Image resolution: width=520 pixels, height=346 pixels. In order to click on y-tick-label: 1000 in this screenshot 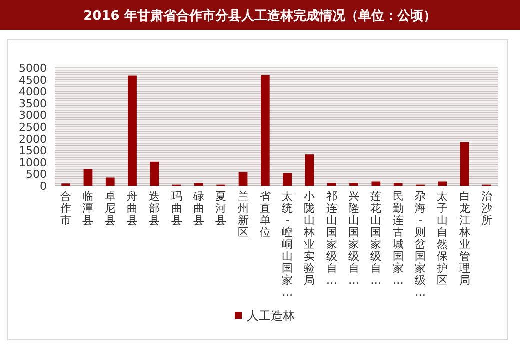, I will do `click(33, 163)`.